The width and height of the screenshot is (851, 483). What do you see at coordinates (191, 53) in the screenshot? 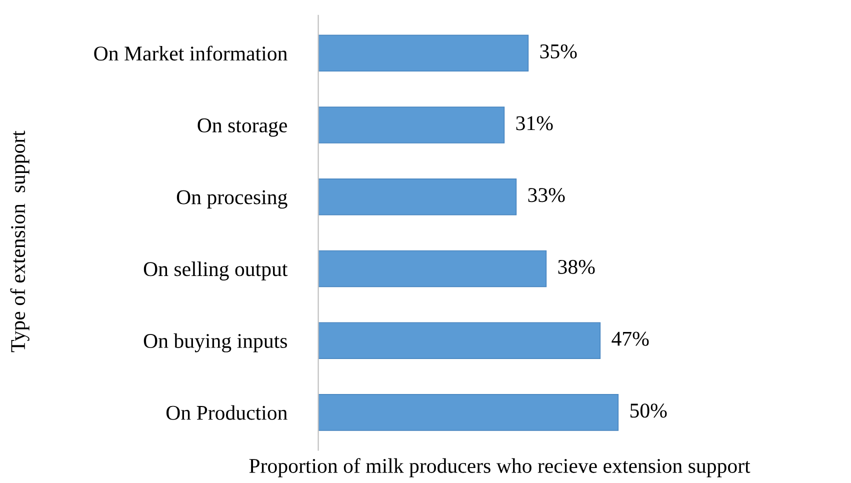
I see `y-tick-label: On Market information` at bounding box center [191, 53].